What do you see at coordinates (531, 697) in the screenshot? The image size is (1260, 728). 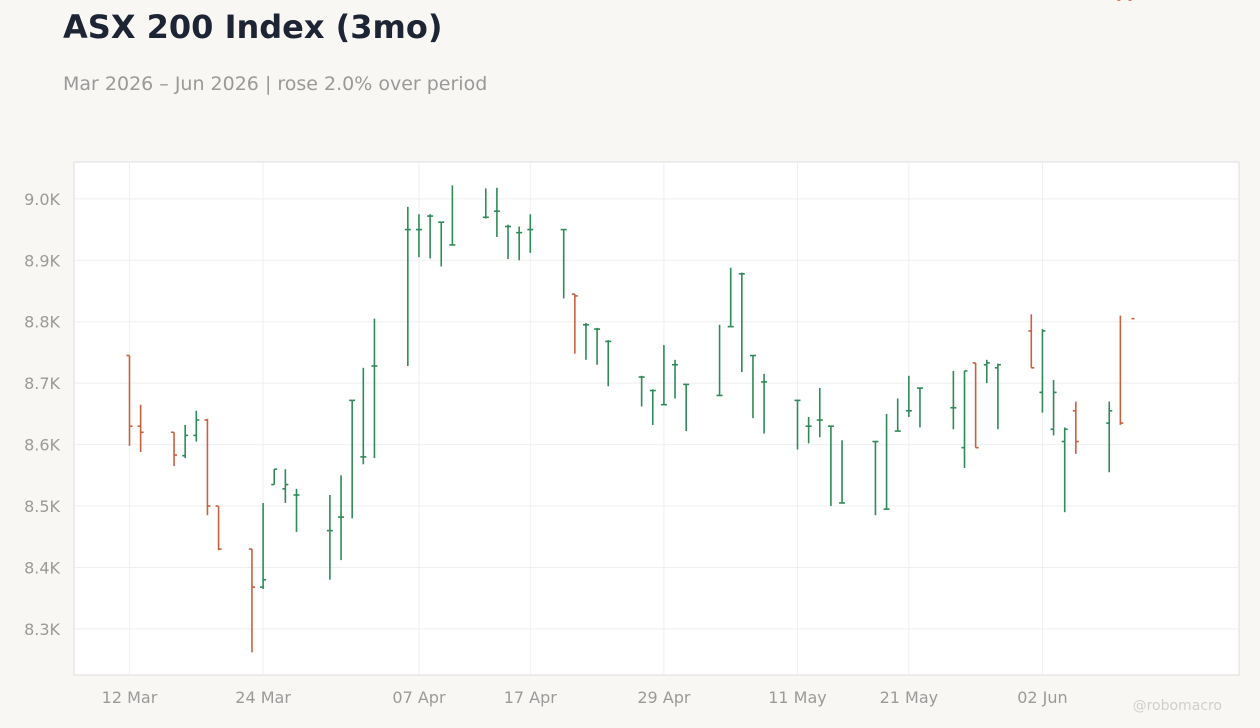 I see `x-tick-label: 17 Apr` at bounding box center [531, 697].